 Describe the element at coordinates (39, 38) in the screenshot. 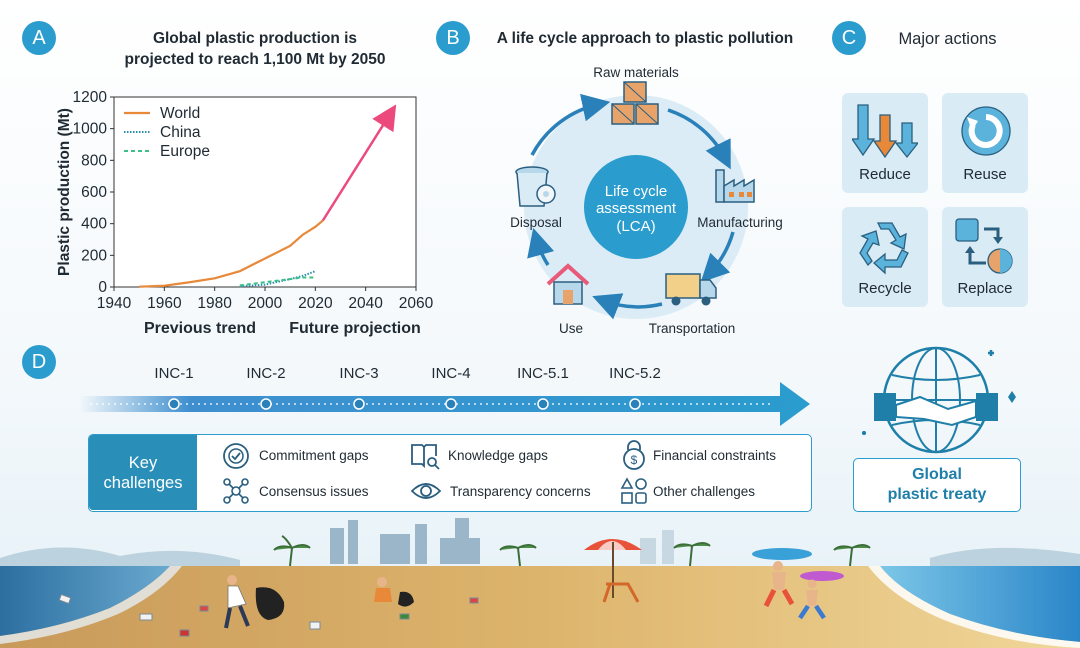

I see `panel-a-badge: A` at that location.